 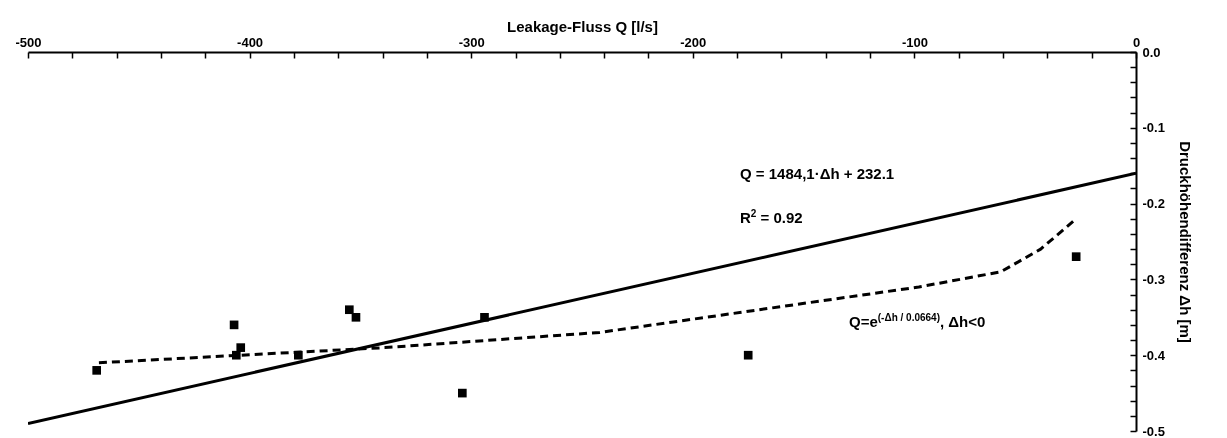 I want to click on x-tick-label: -200, so click(x=693, y=42).